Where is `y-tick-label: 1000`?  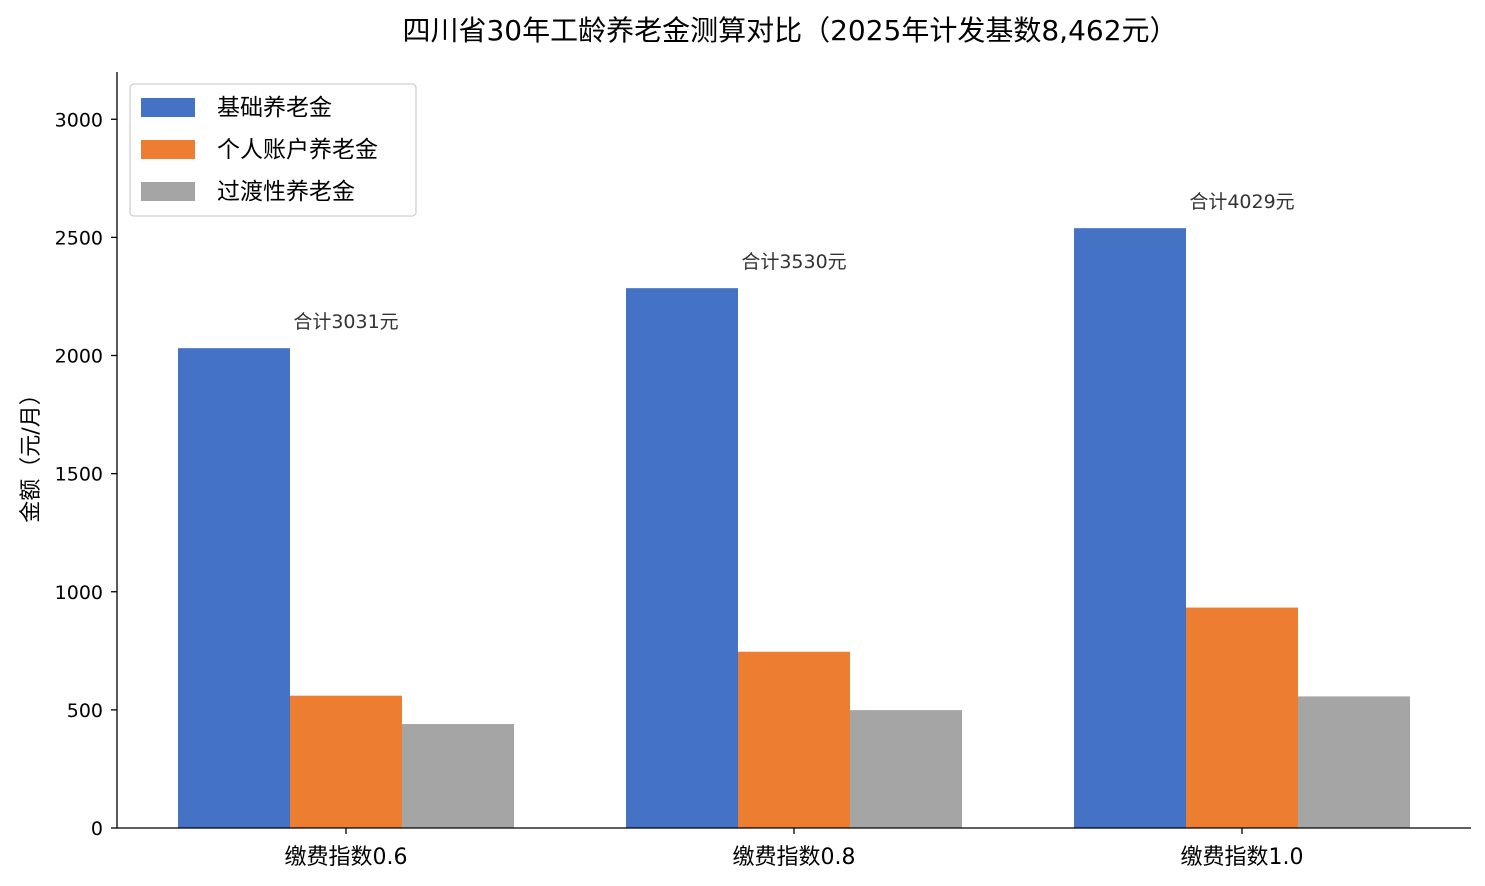 y-tick-label: 1000 is located at coordinates (79, 593).